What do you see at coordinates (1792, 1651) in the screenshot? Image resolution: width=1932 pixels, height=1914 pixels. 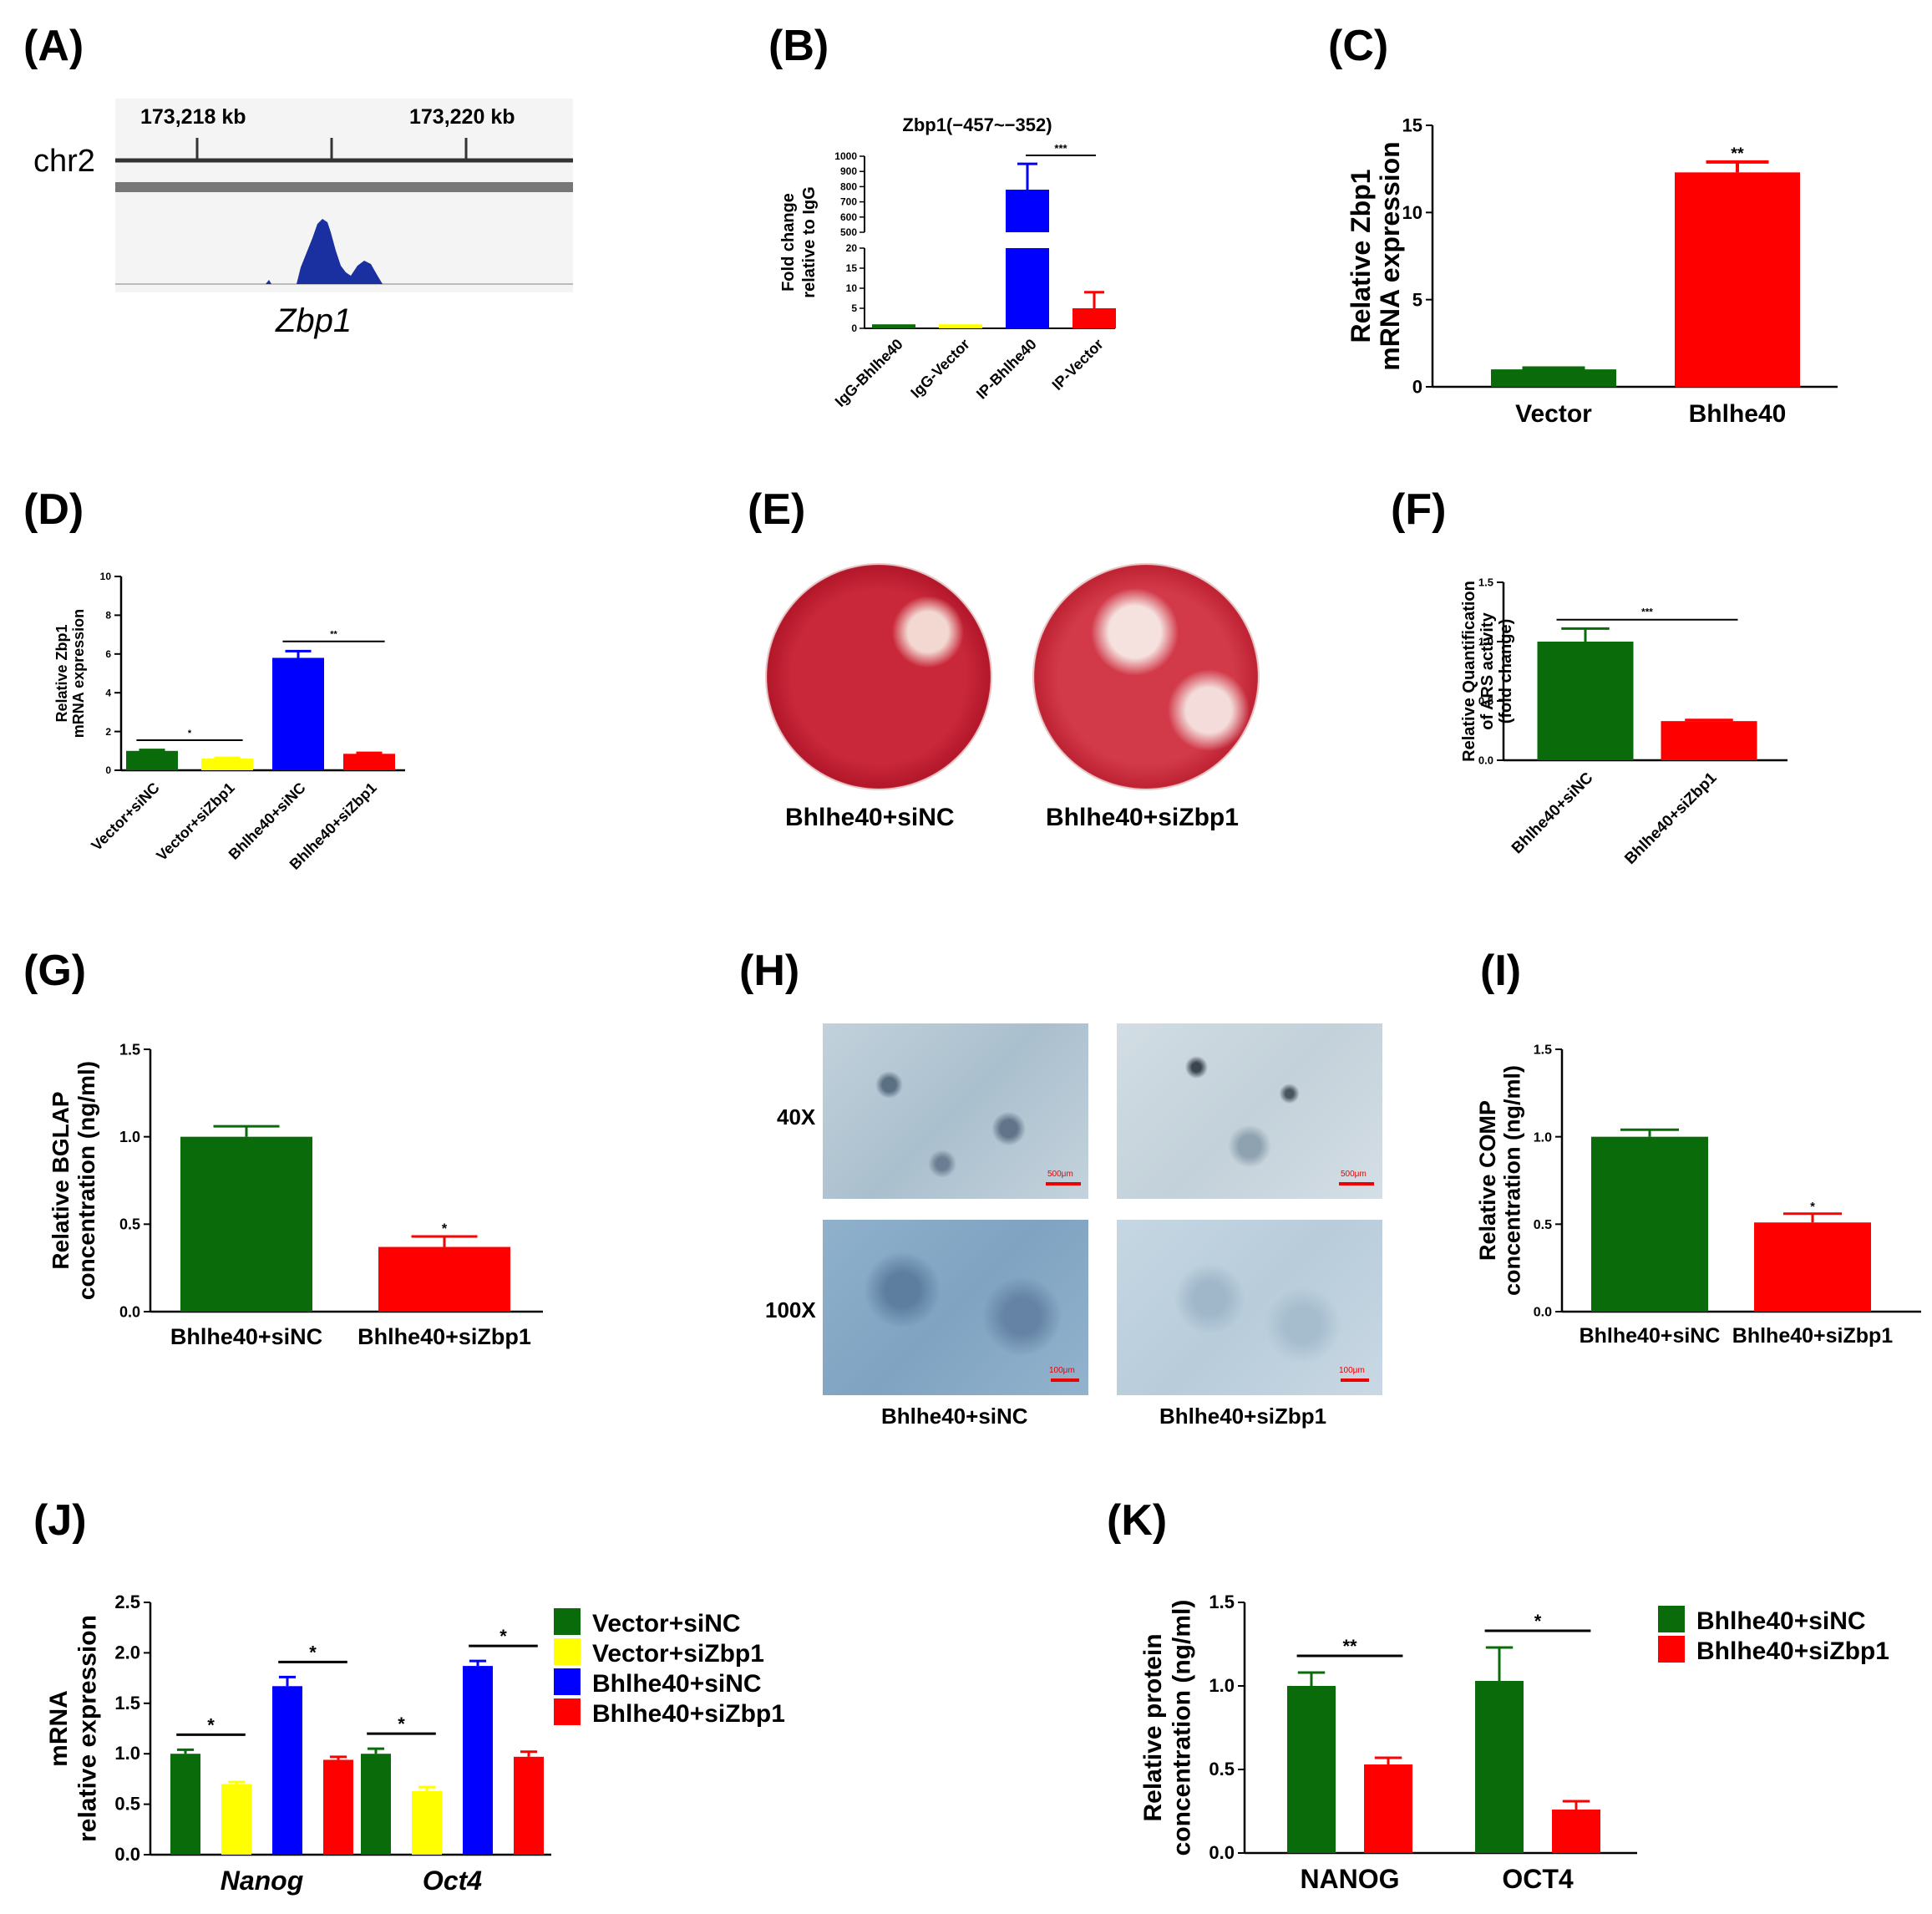 I see `chart-K-legend-label: Bhlhe40+siZbp1` at bounding box center [1792, 1651].